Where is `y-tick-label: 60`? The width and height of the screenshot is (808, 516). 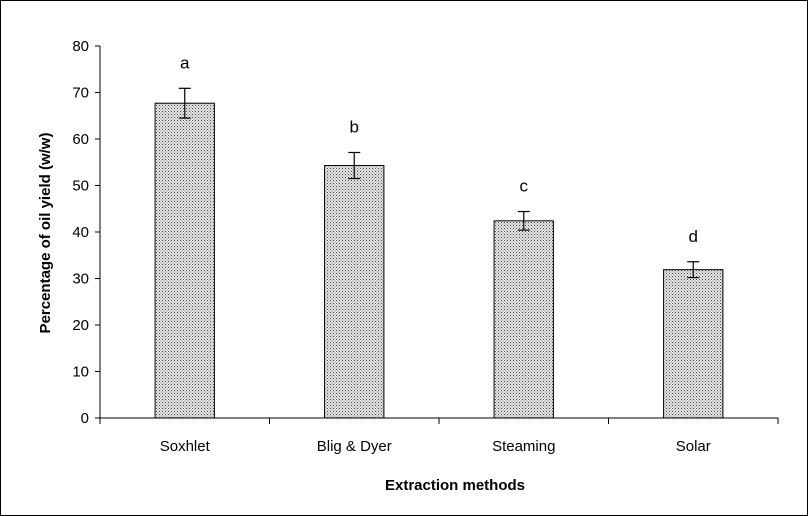 y-tick-label: 60 is located at coordinates (80, 139).